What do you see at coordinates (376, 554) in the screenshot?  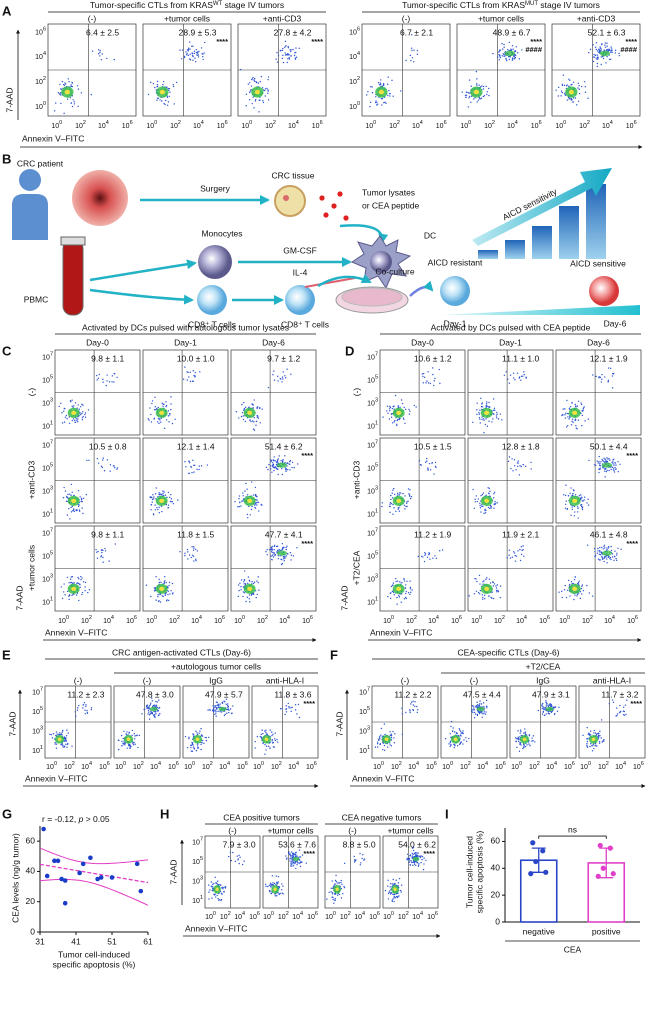 I see `tick-exp: 5` at bounding box center [376, 554].